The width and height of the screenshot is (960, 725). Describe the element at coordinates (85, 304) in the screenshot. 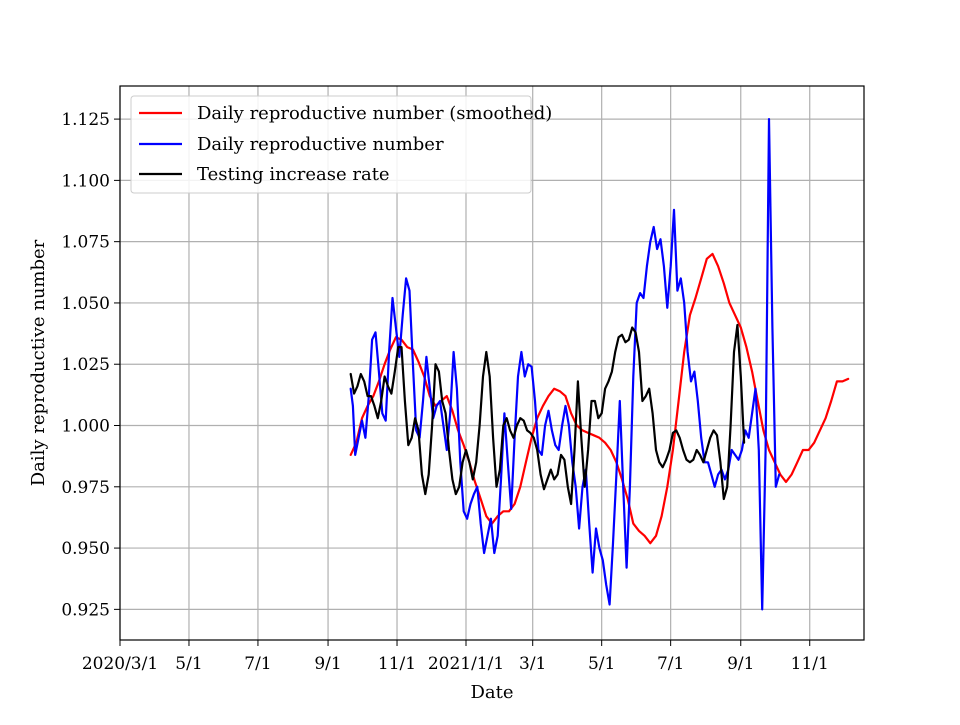

I see `y-tick-label: 1.050` at that location.